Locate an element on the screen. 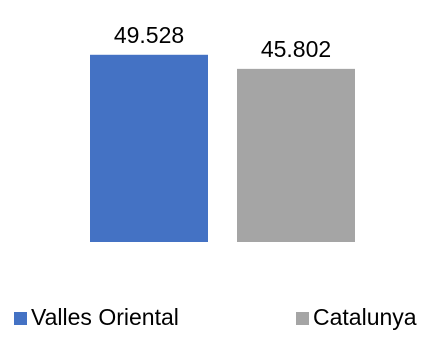  bar-valles-oriental is located at coordinates (149, 148).